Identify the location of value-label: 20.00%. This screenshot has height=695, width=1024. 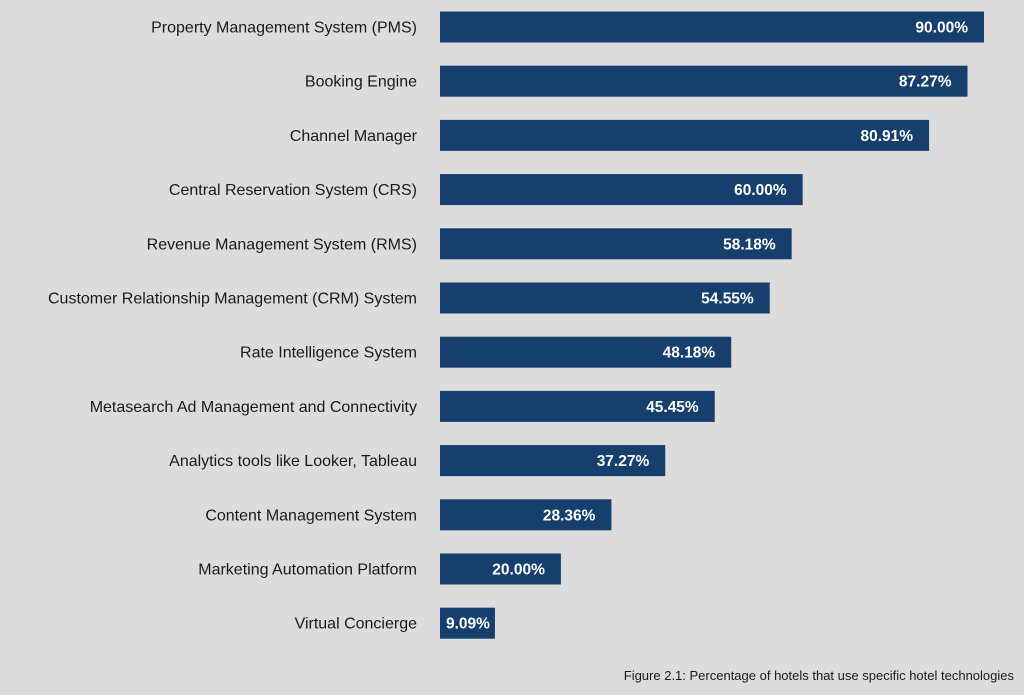
(518, 570).